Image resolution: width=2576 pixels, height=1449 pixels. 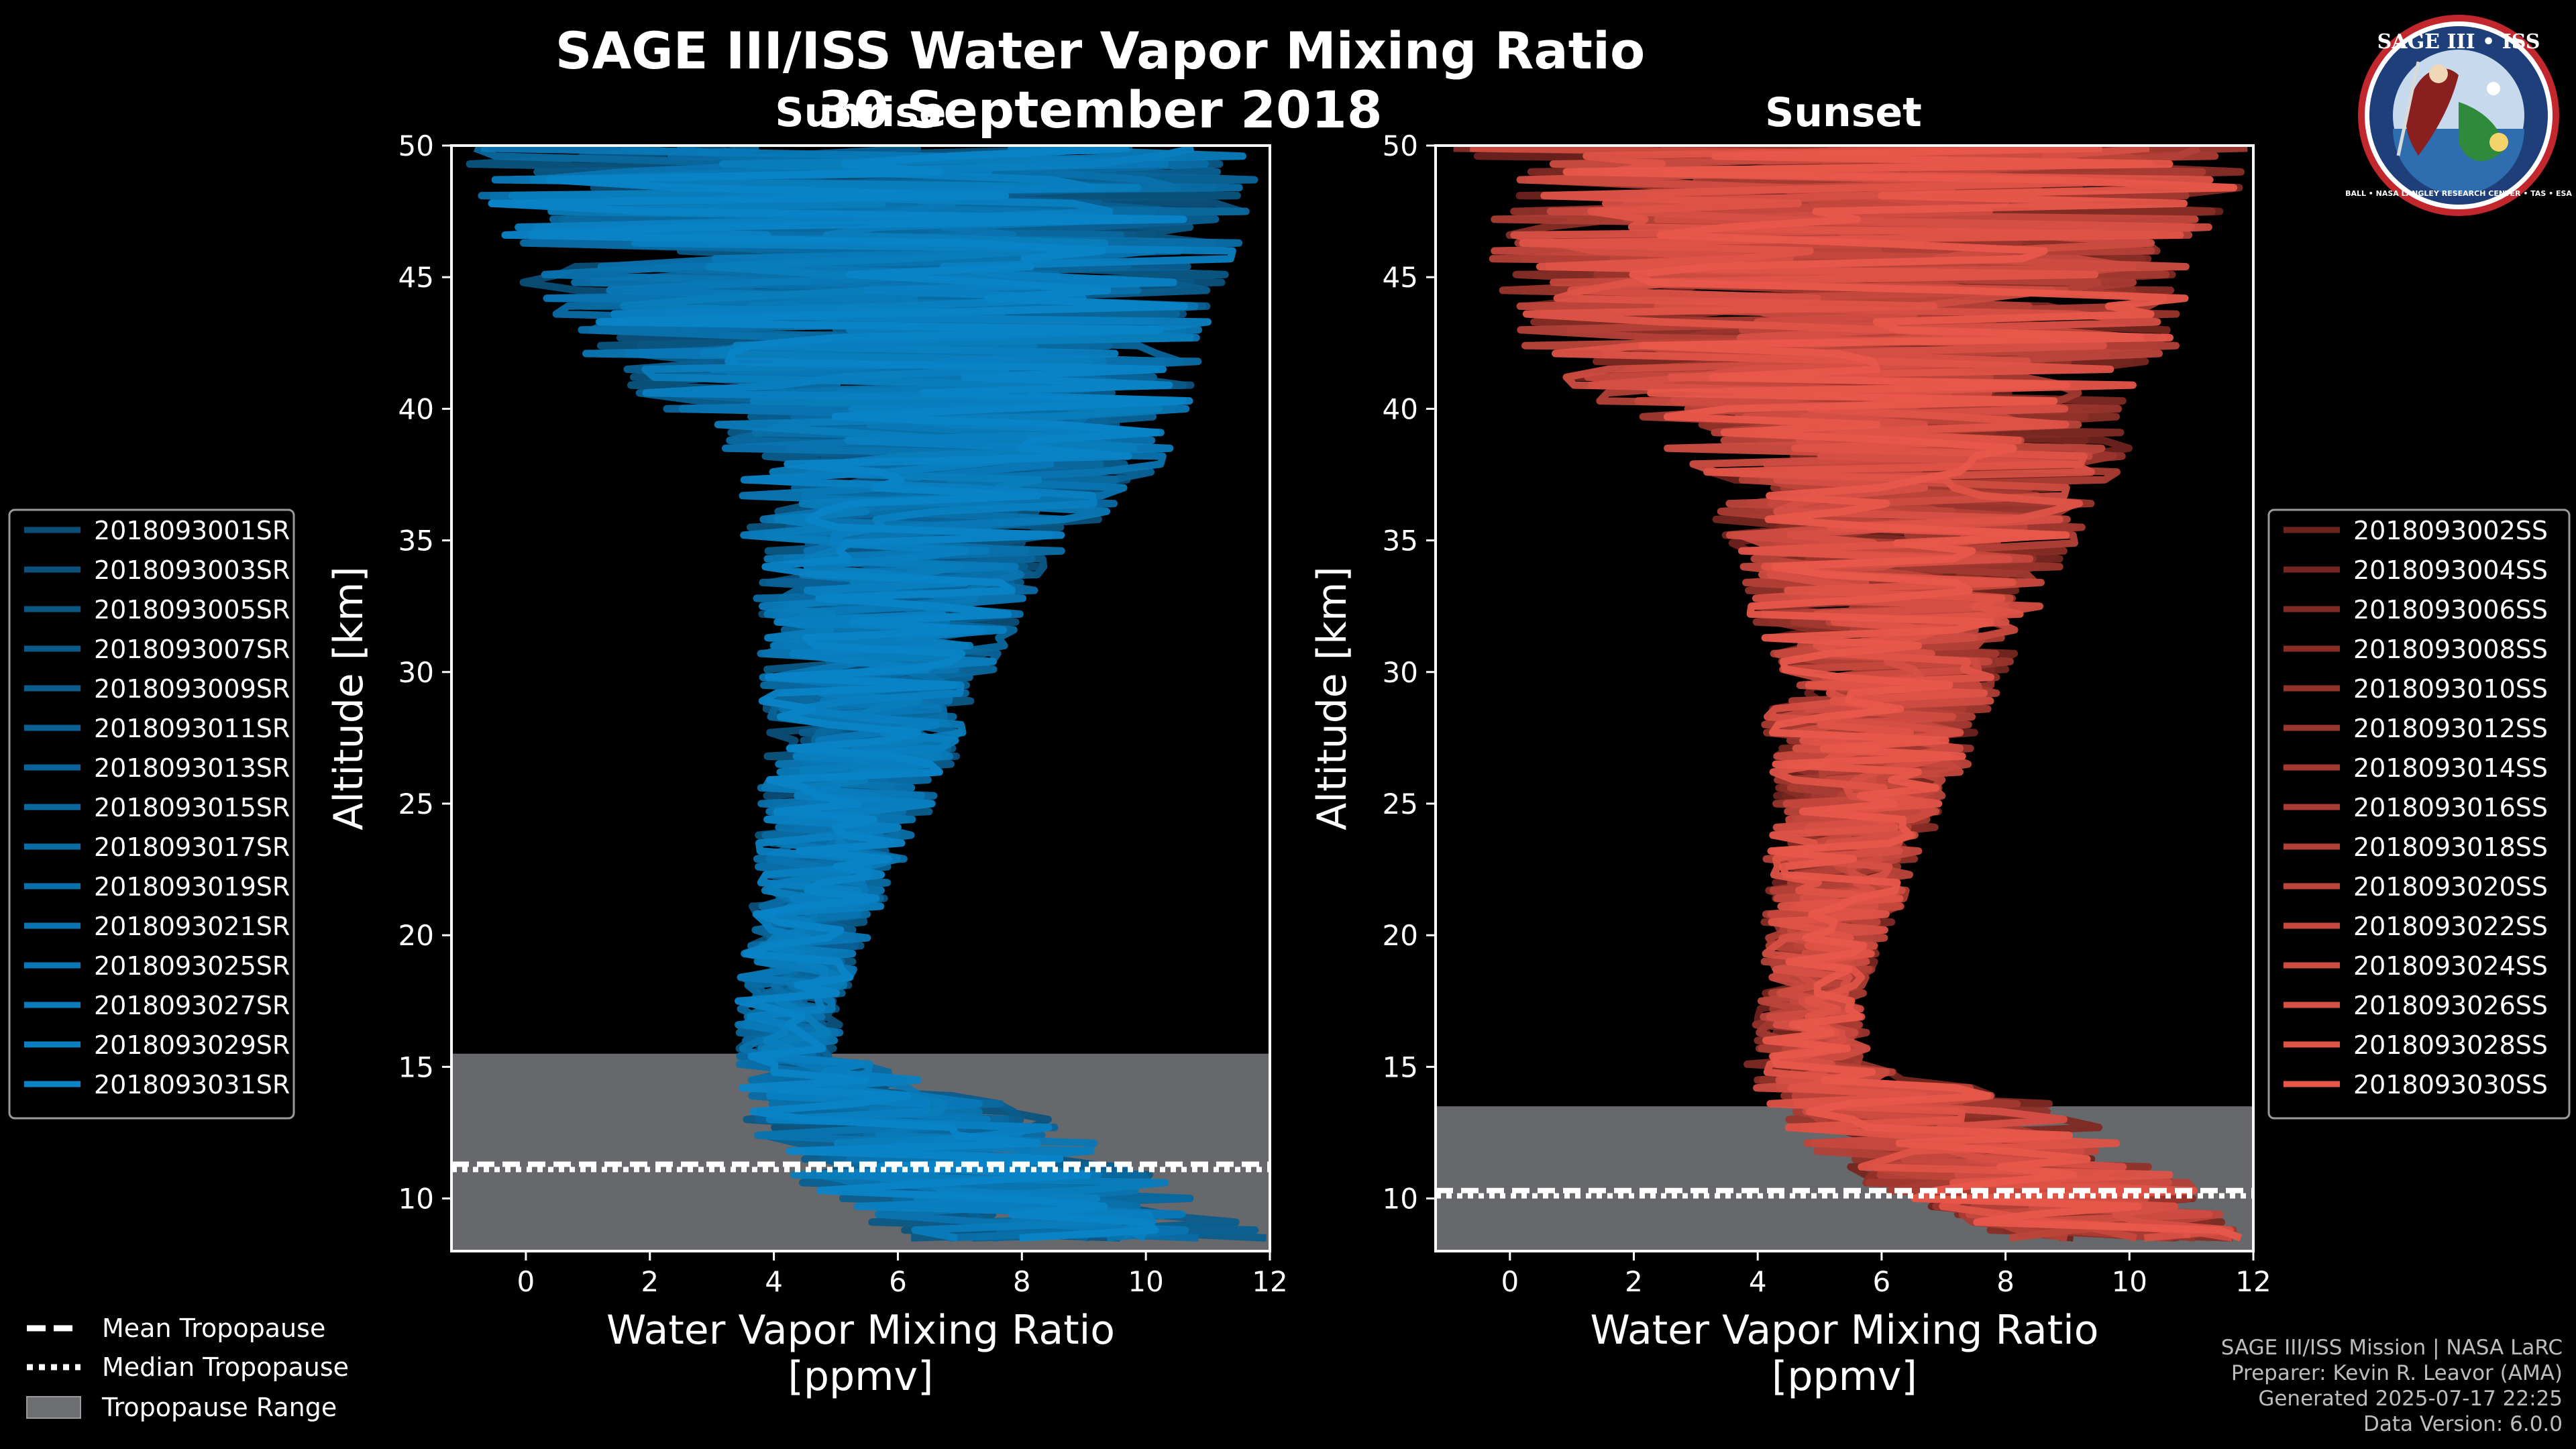 What do you see at coordinates (1400, 804) in the screenshot?
I see `sunset-y-tick-label: 25` at bounding box center [1400, 804].